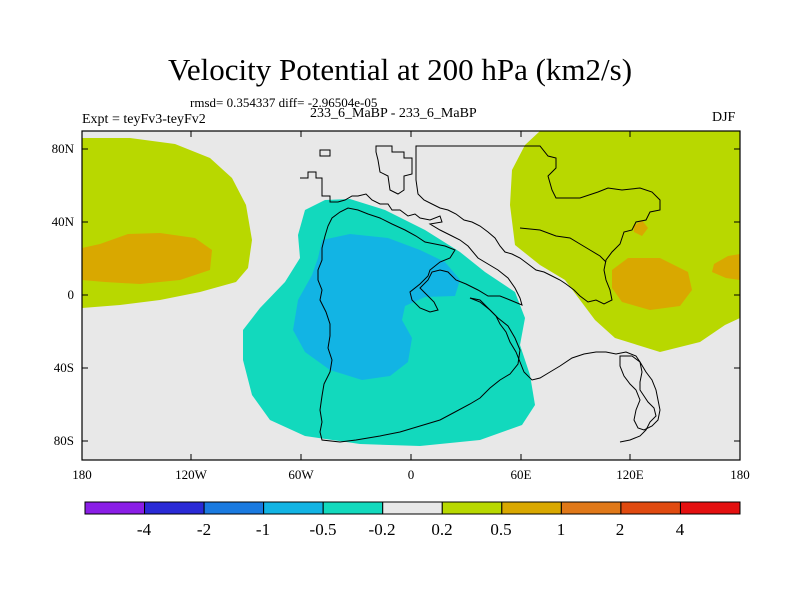 This screenshot has width=800, height=600. What do you see at coordinates (284, 102) in the screenshot?
I see `rmsd-diff-stats: rmsd= 0.354337 diff= -2.96504e-05` at bounding box center [284, 102].